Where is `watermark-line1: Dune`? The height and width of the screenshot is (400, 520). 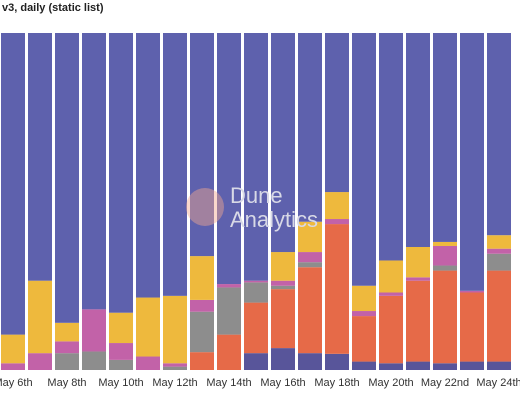
watermark-line1: Dune is located at coordinates (256, 195).